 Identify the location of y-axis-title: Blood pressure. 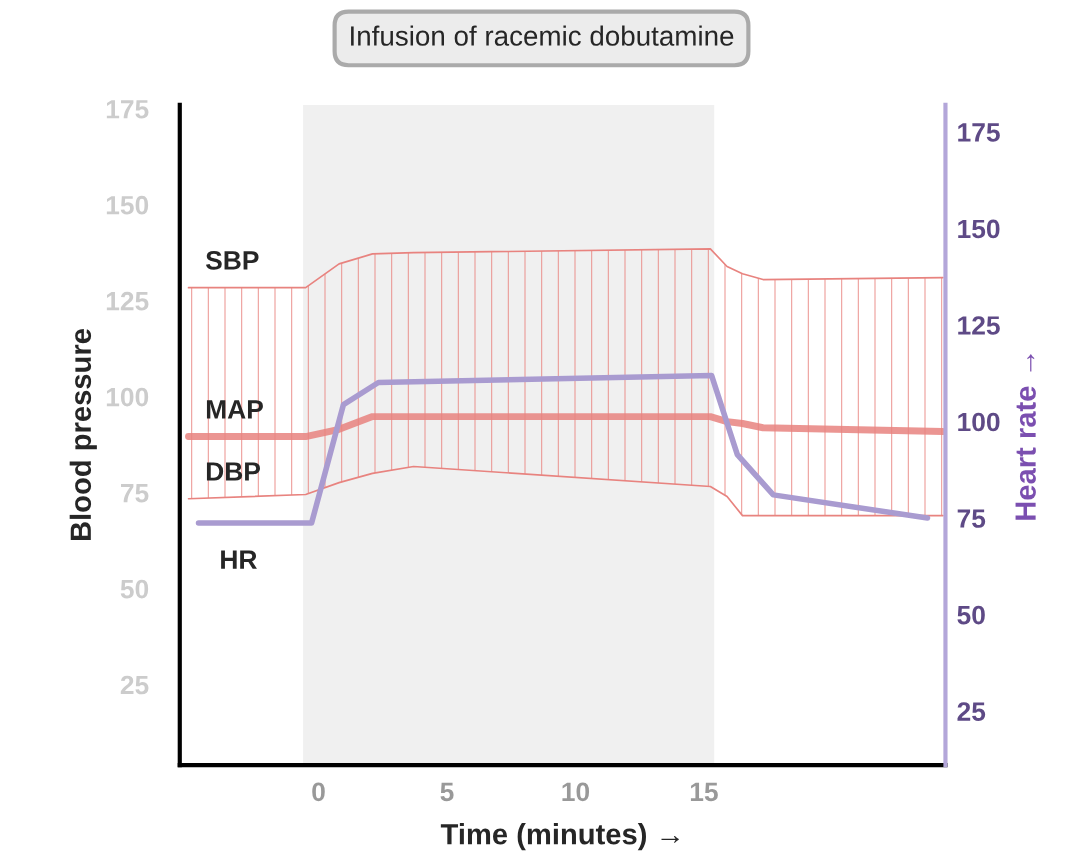
(83, 435).